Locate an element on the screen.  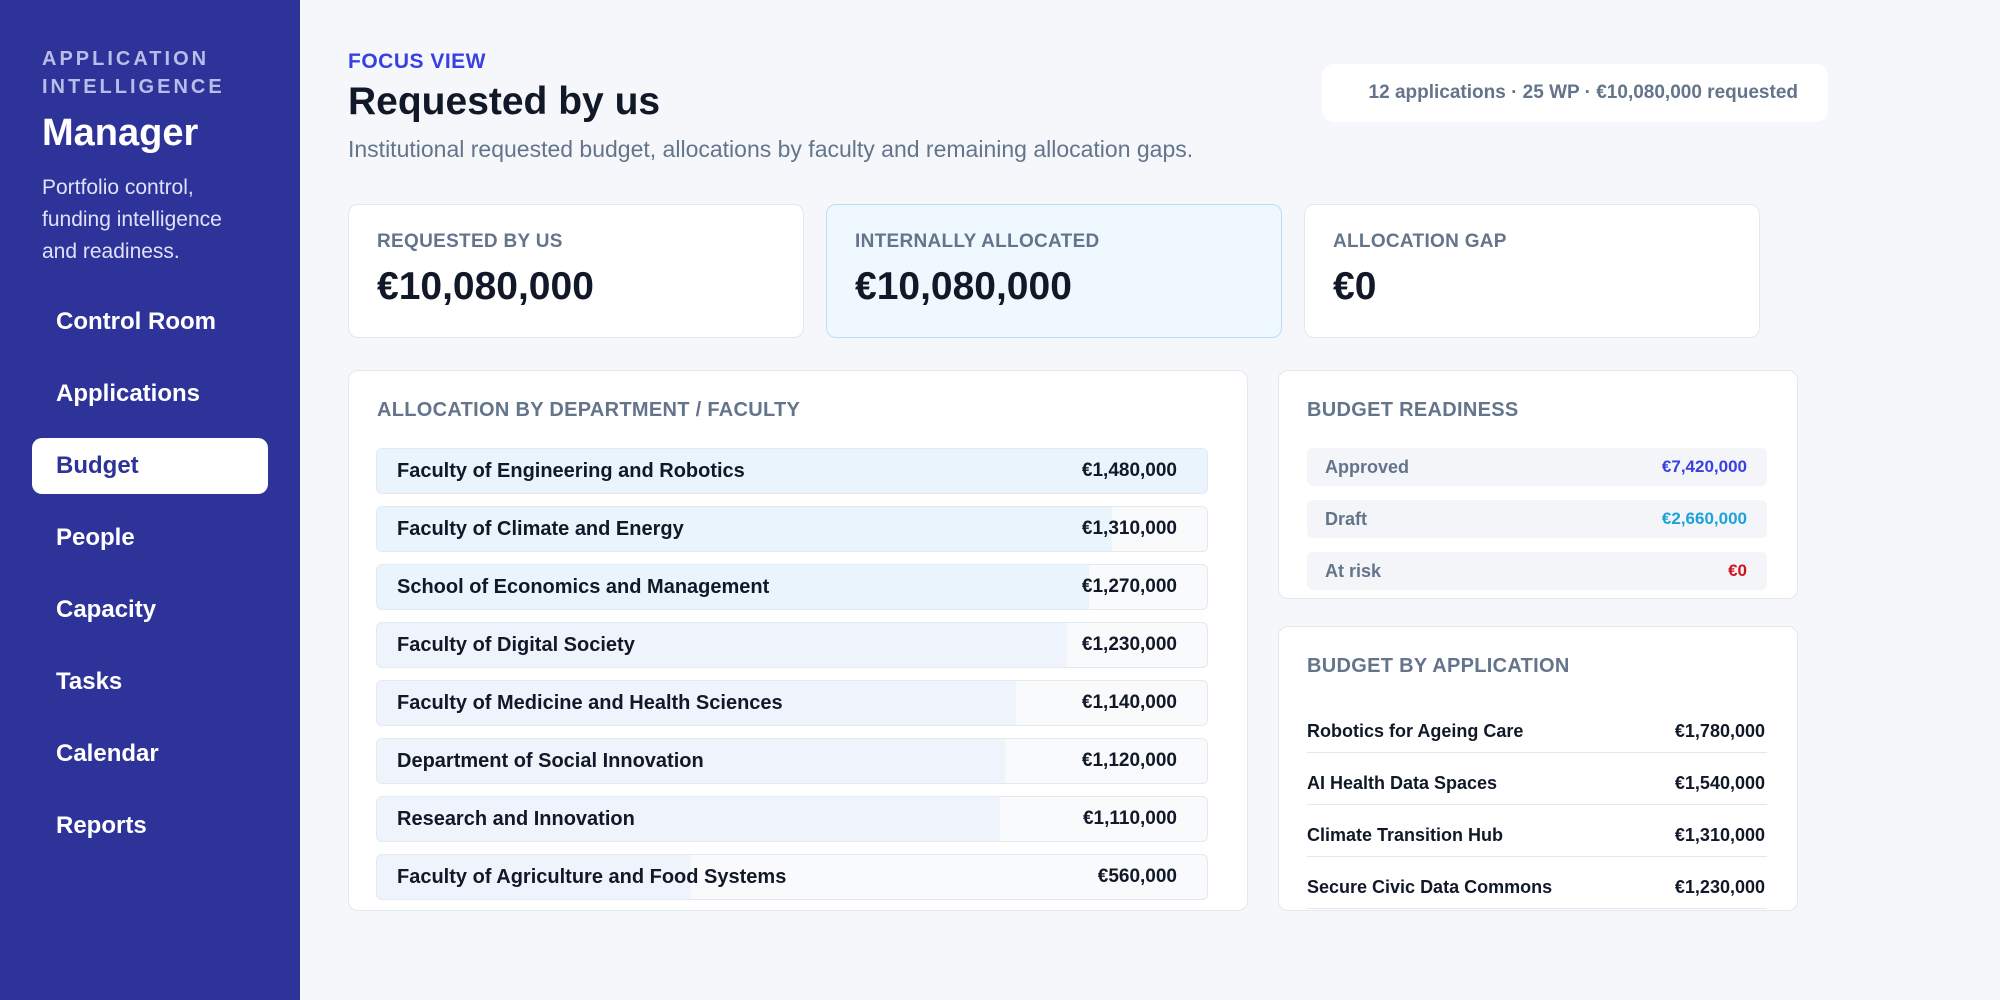
department-value: €560,000 is located at coordinates (1137, 876).